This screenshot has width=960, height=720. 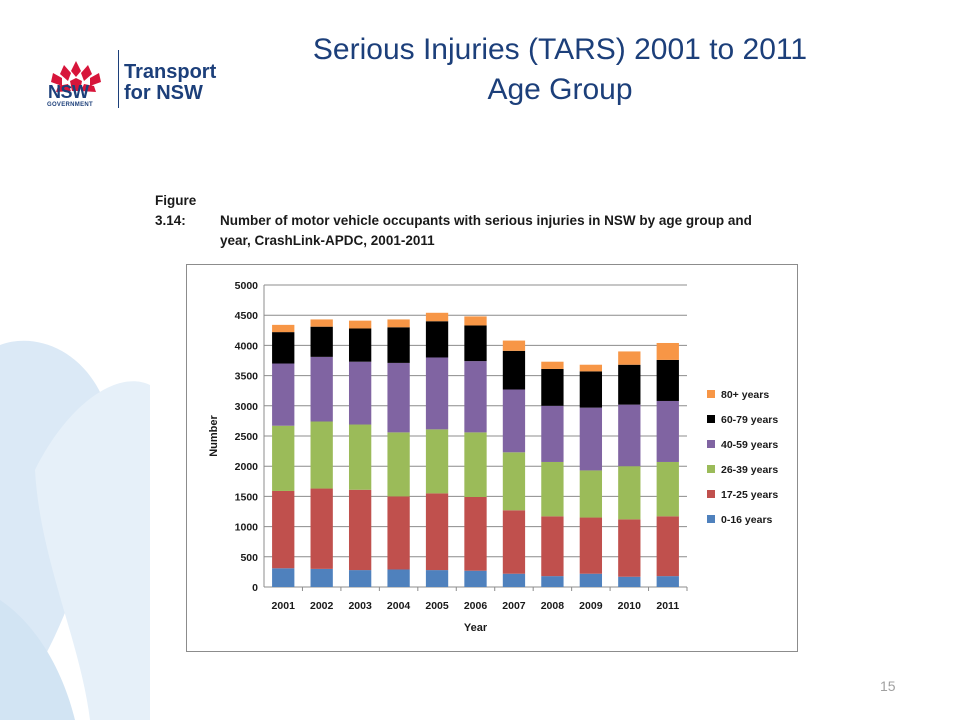 I want to click on logo-word-for-nsw: for NSW, so click(x=163, y=93).